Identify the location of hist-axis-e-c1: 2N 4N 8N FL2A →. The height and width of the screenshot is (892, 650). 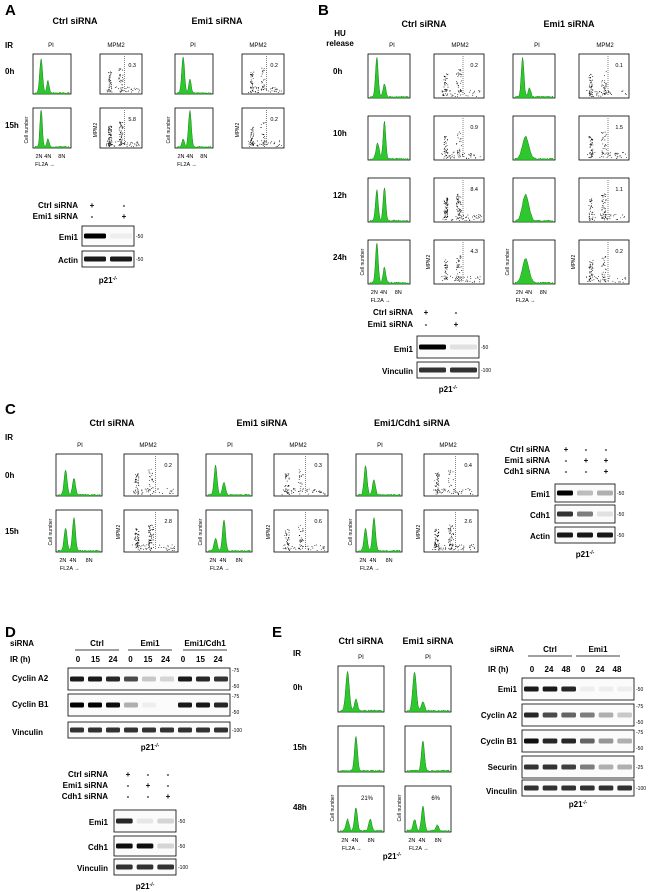
(424, 845).